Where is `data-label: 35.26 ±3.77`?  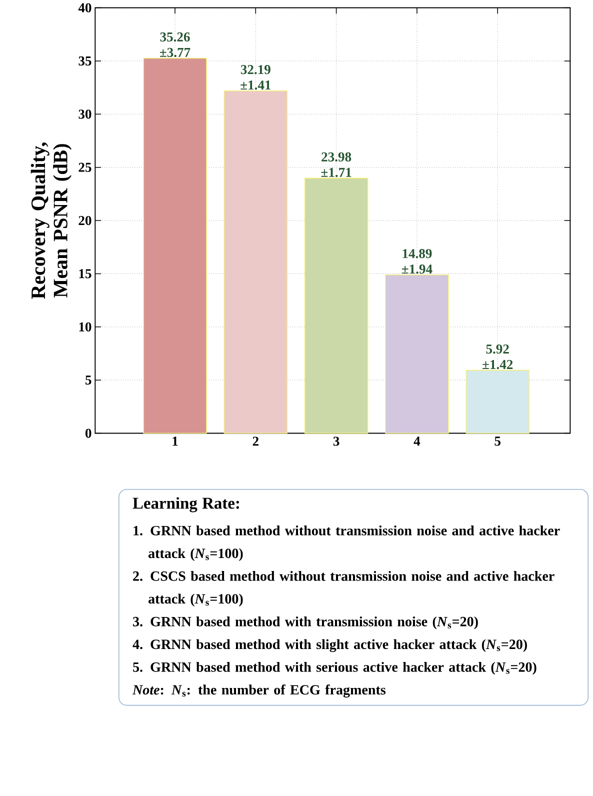
data-label: 35.26 ±3.77 is located at coordinates (175, 45).